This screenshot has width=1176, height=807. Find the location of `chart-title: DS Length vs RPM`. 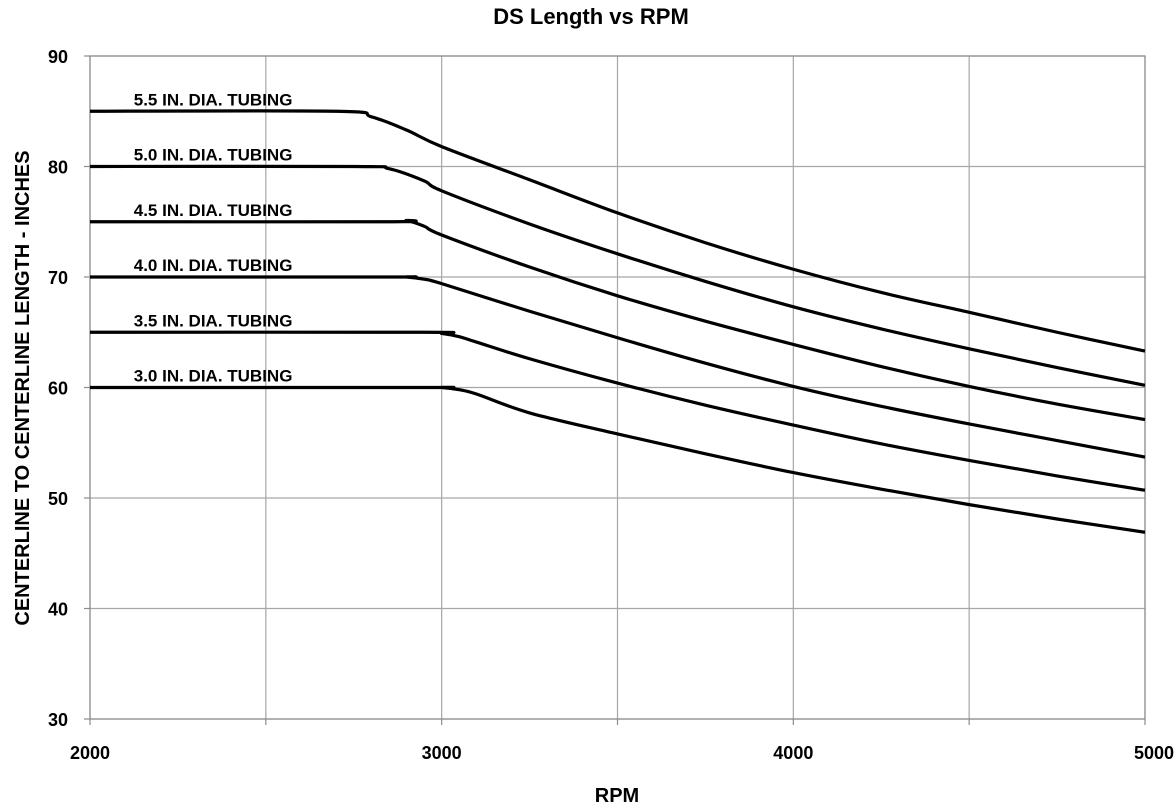

chart-title: DS Length vs RPM is located at coordinates (591, 16).